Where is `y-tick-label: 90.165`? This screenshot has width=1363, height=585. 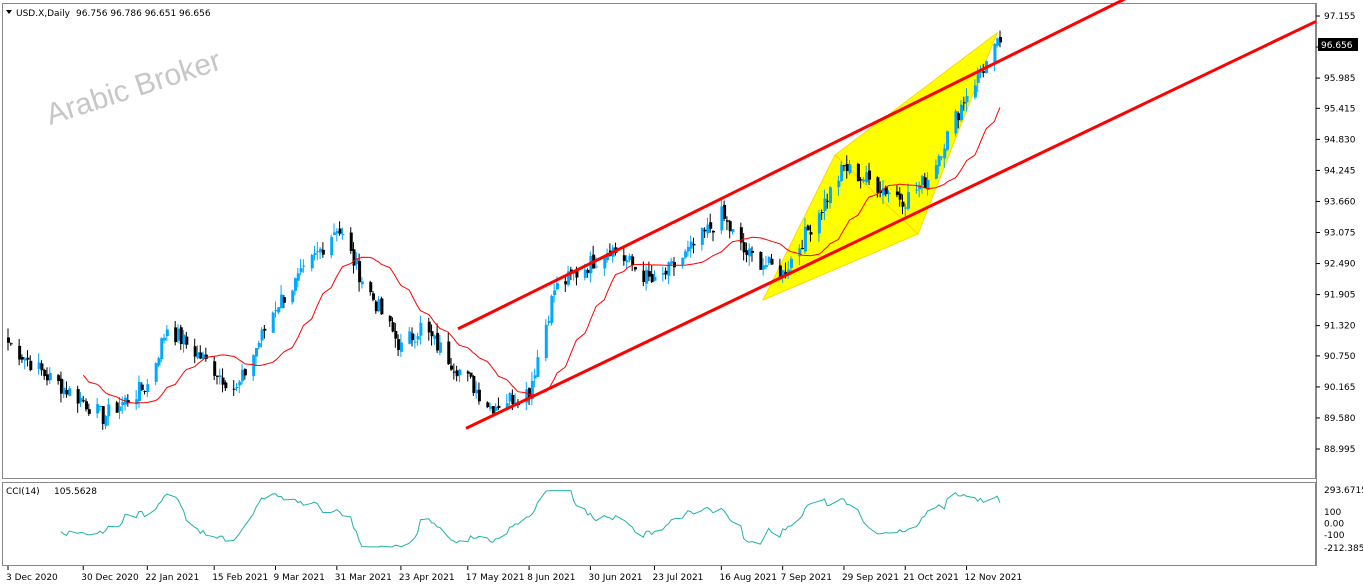 y-tick-label: 90.165 is located at coordinates (1340, 388).